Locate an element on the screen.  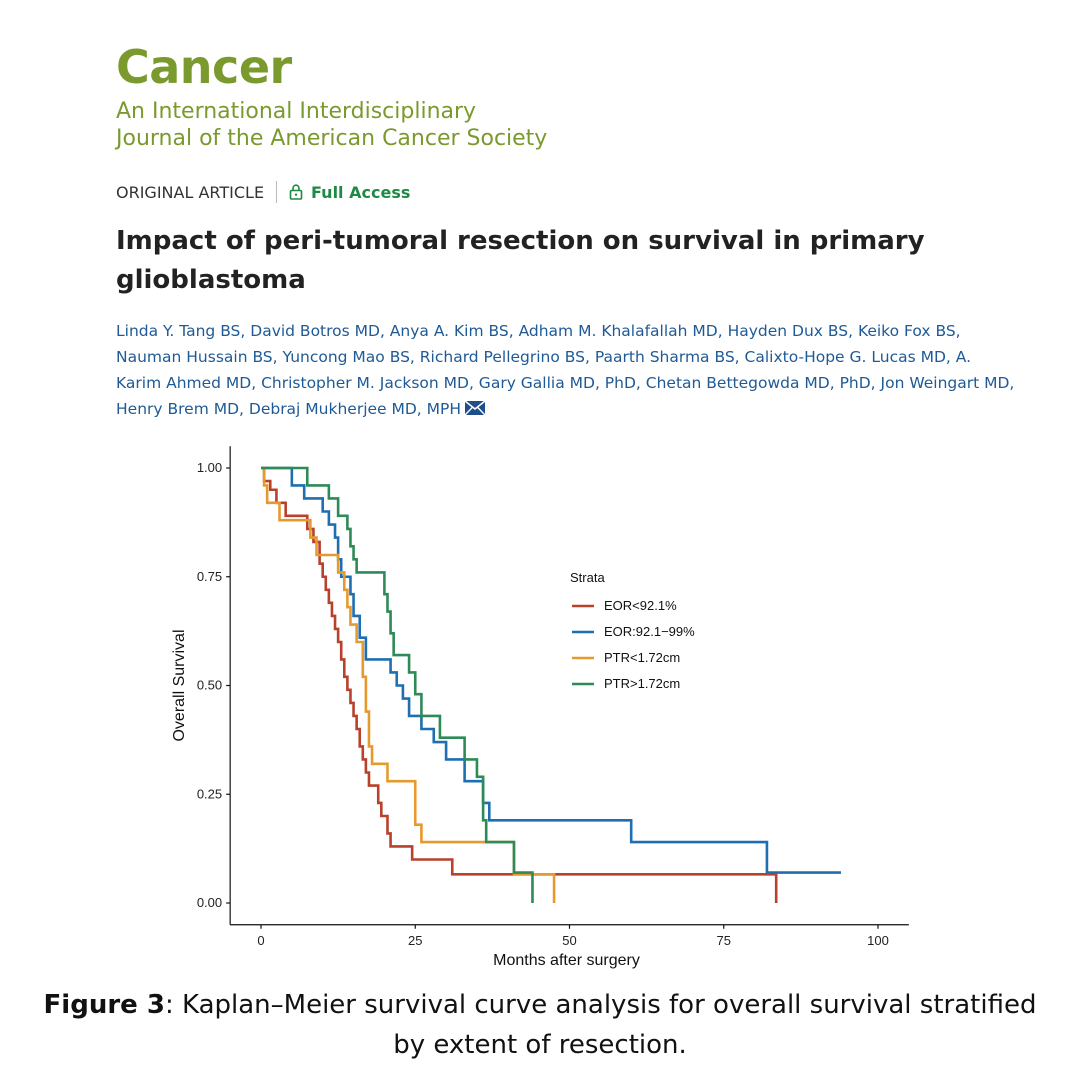
y-axis-label: Overall Survival is located at coordinates (179, 685).